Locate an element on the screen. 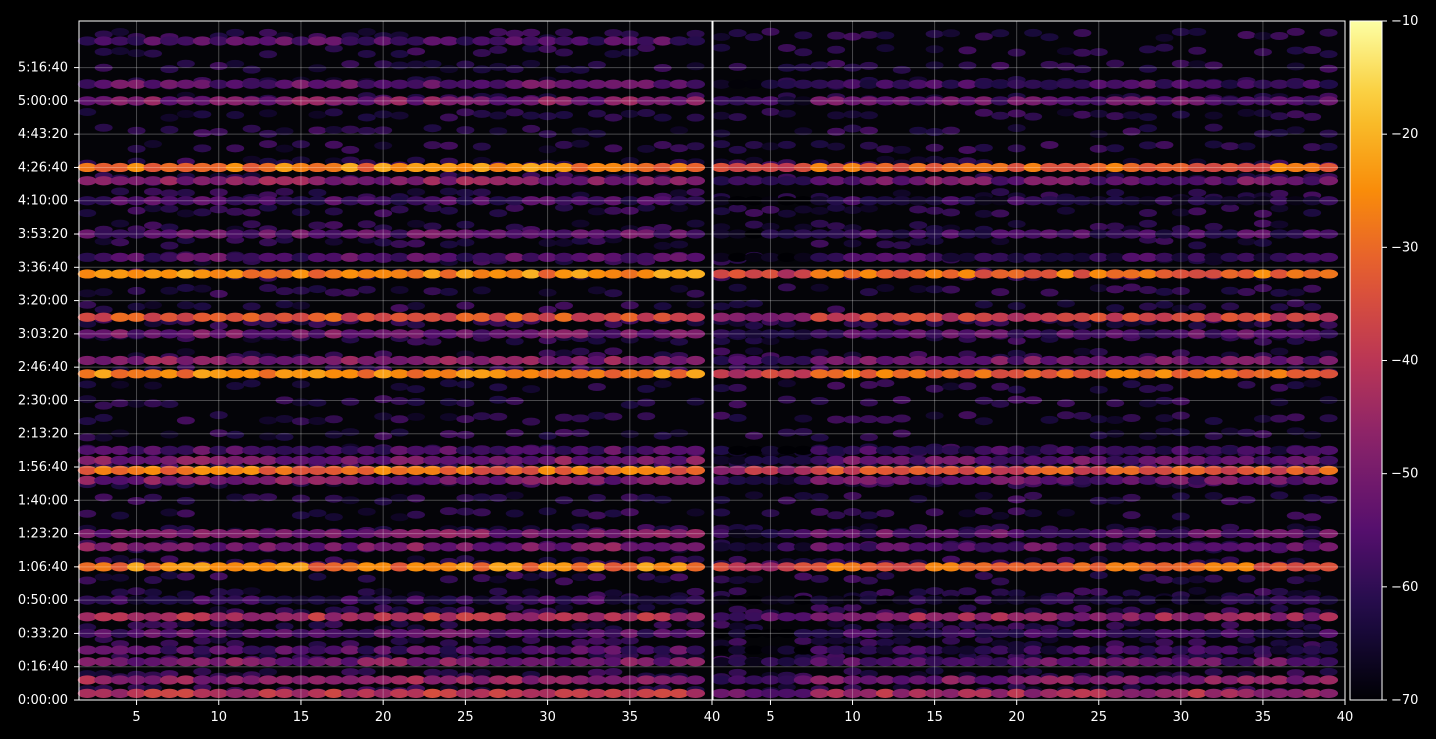 The image size is (1436, 739). heatmap-band is located at coordinates (391, 274).